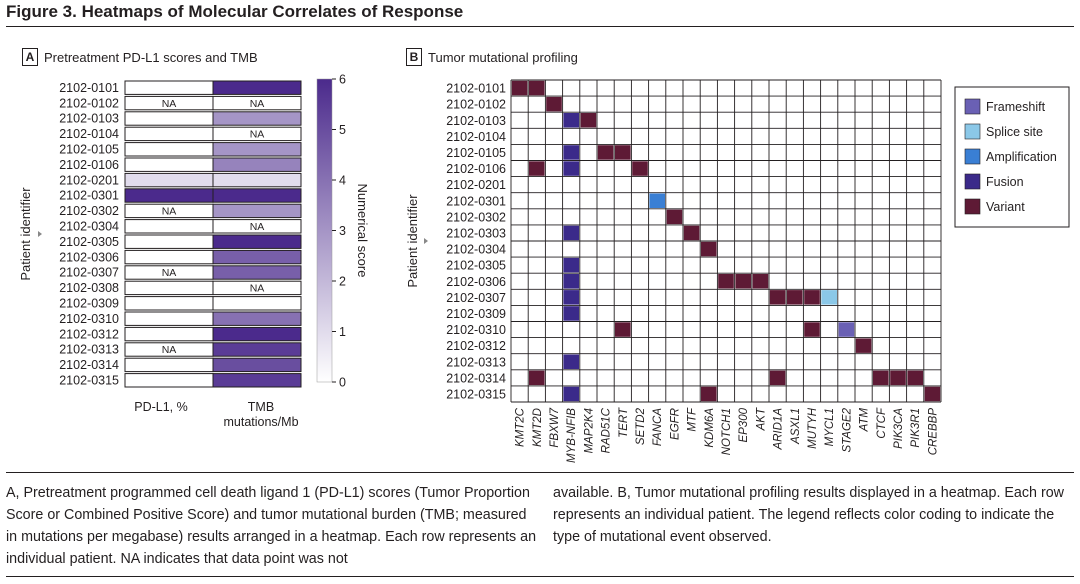  I want to click on legend-label: Amplification, so click(1021, 157).